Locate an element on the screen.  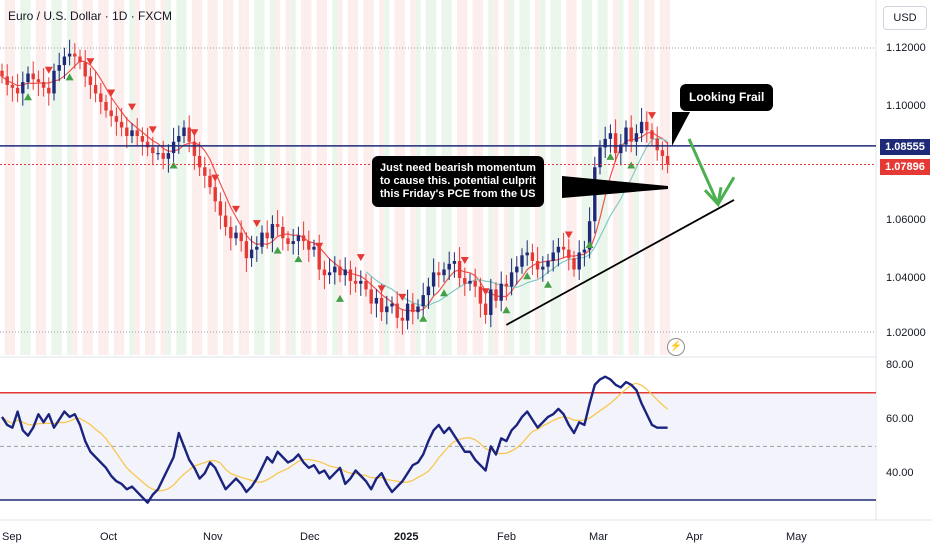
price-tick: 1.12000 is located at coordinates (906, 48).